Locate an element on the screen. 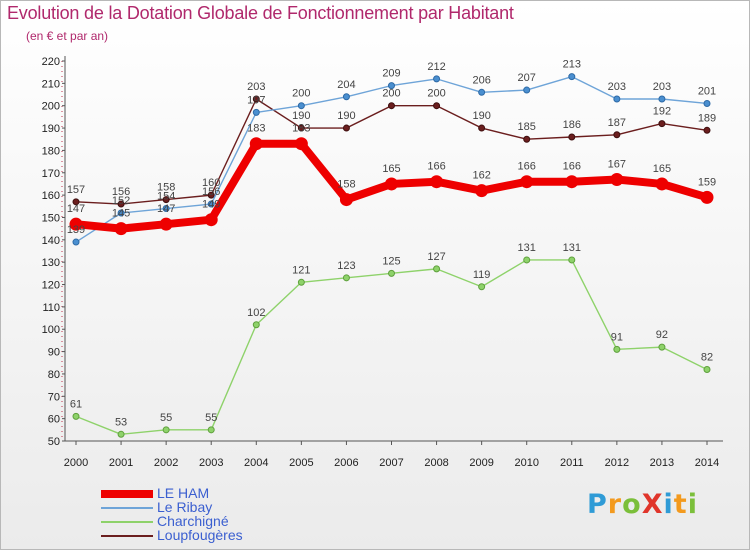  data-label-charchigne: 102 is located at coordinates (256, 313).